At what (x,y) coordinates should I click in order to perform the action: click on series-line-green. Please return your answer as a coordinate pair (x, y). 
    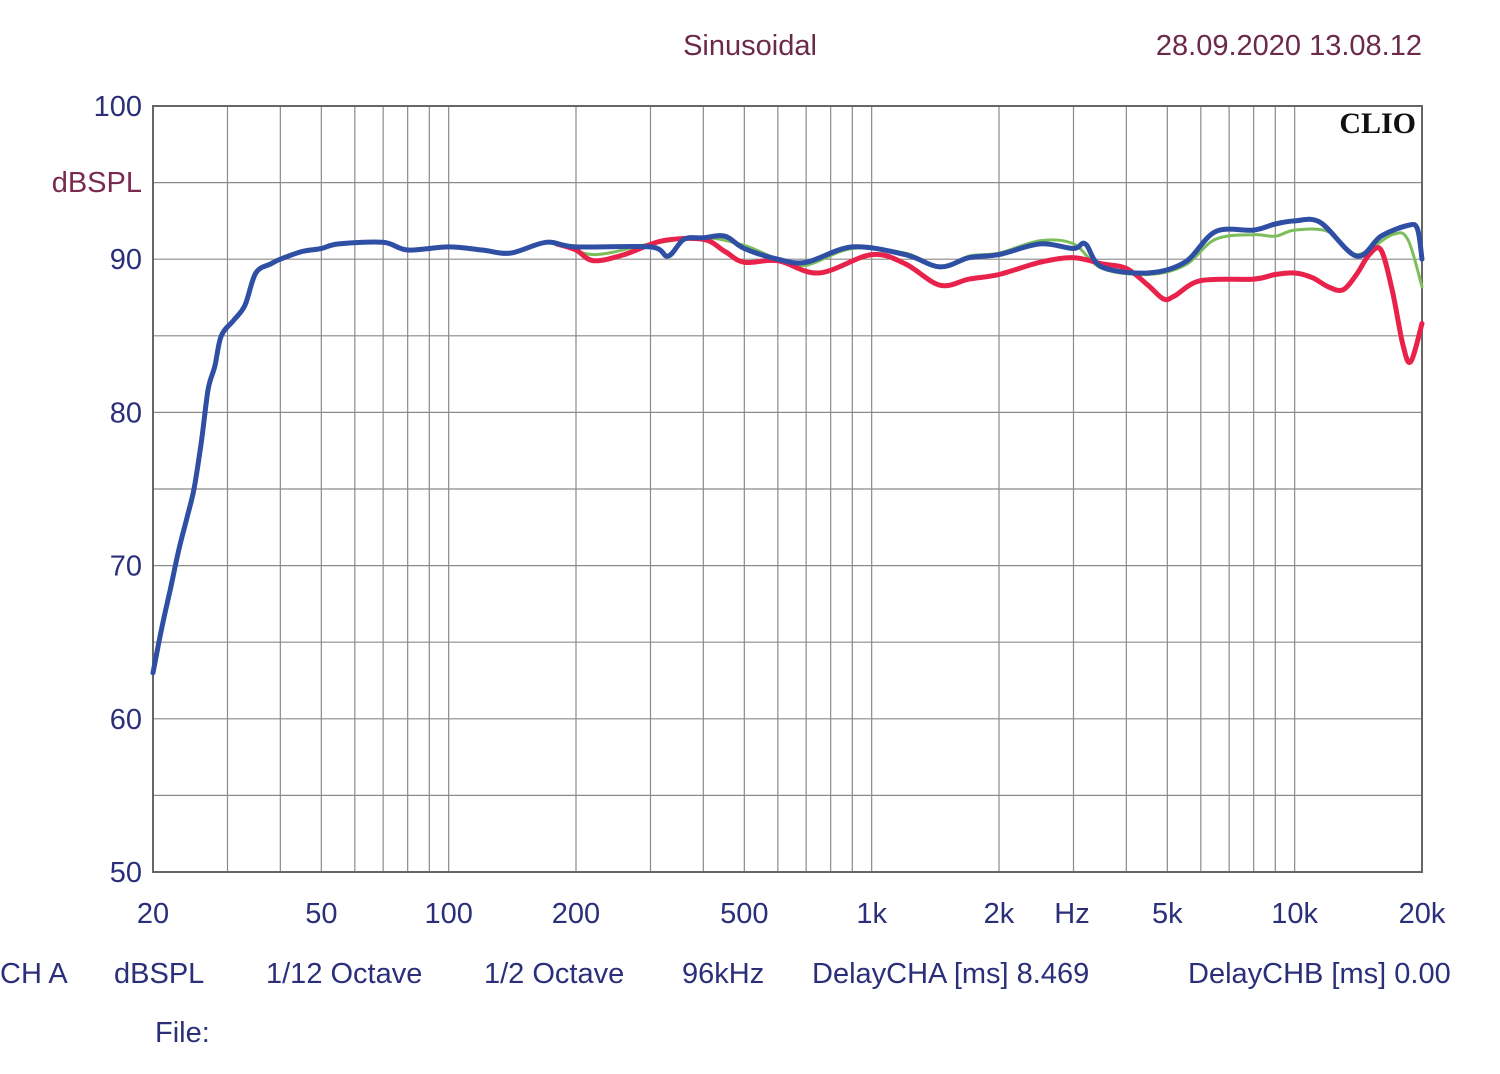
    Looking at the image, I should click on (989, 258).